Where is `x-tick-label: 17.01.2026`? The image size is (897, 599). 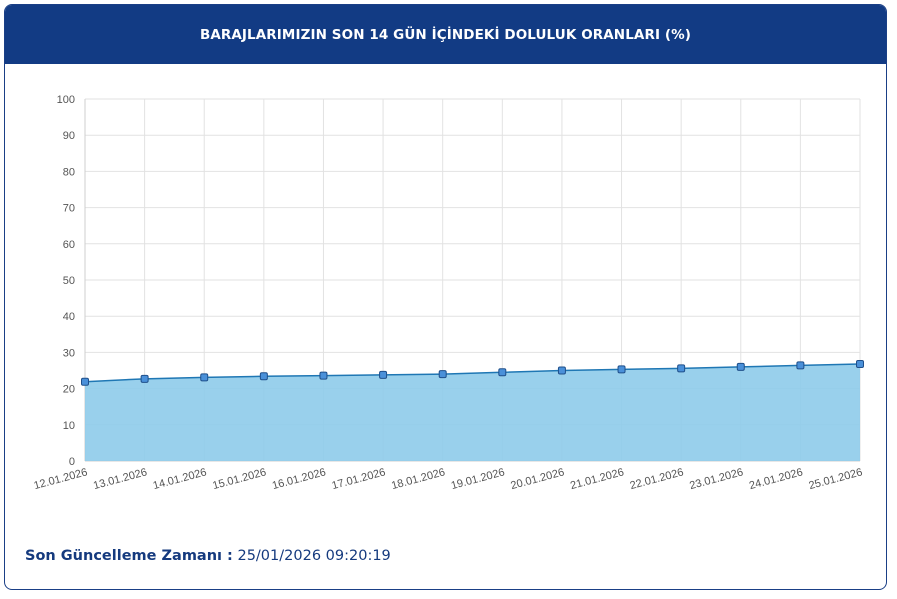
x-tick-label: 17.01.2026 is located at coordinates (359, 479).